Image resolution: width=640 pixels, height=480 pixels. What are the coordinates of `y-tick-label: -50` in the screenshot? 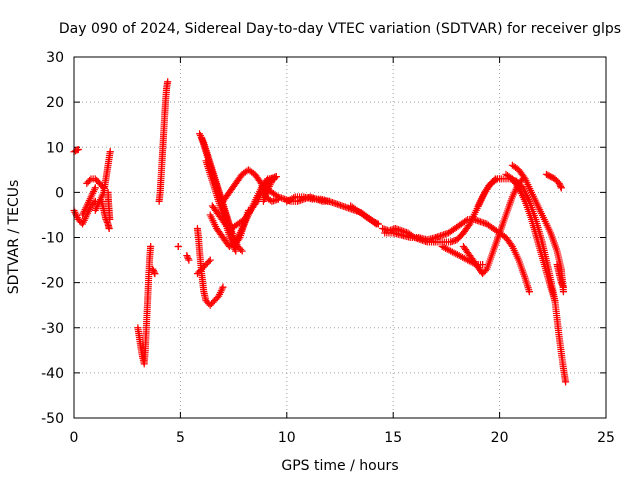 It's located at (52, 419).